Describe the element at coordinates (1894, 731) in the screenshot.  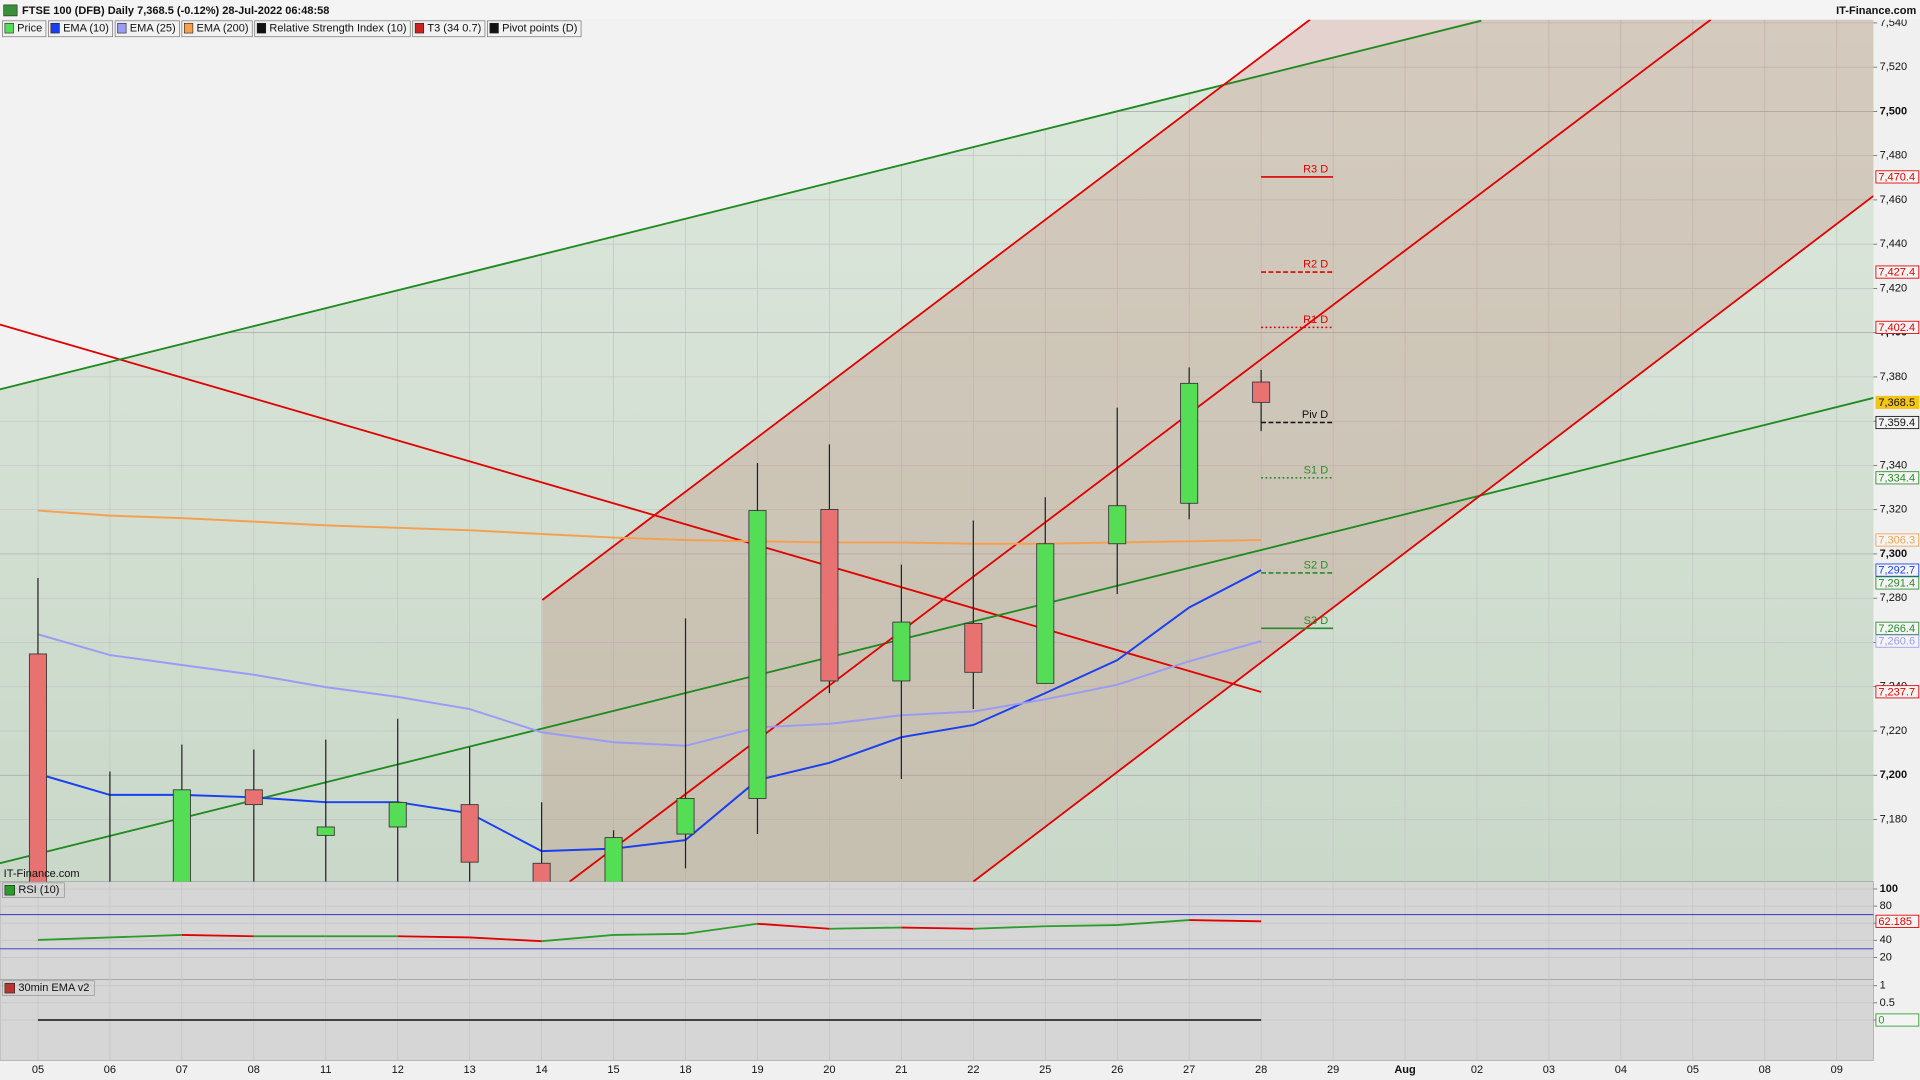
I see `y-tick-label: 7,220` at that location.